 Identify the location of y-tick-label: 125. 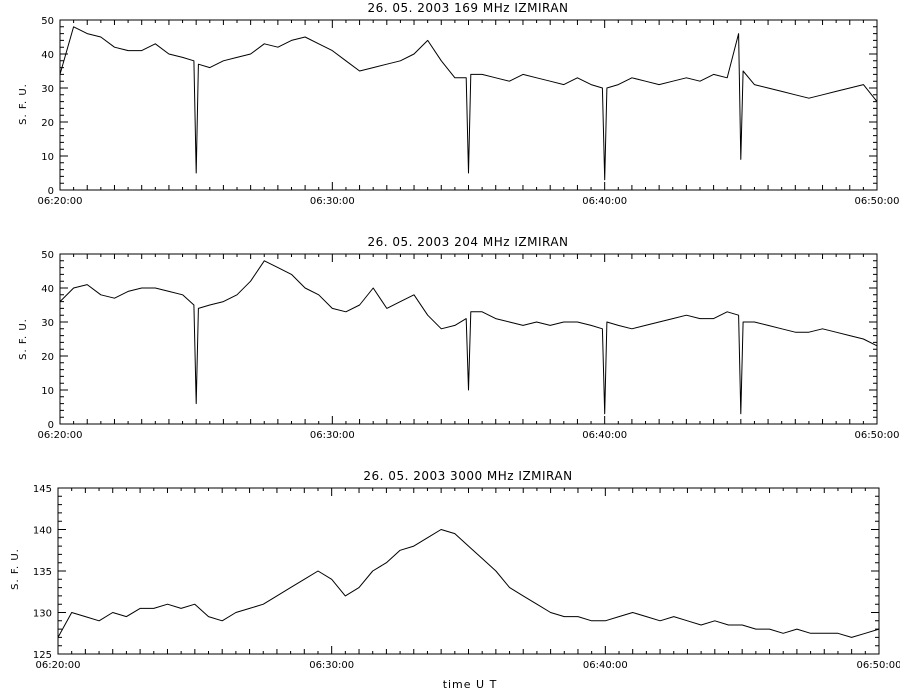
(42, 655).